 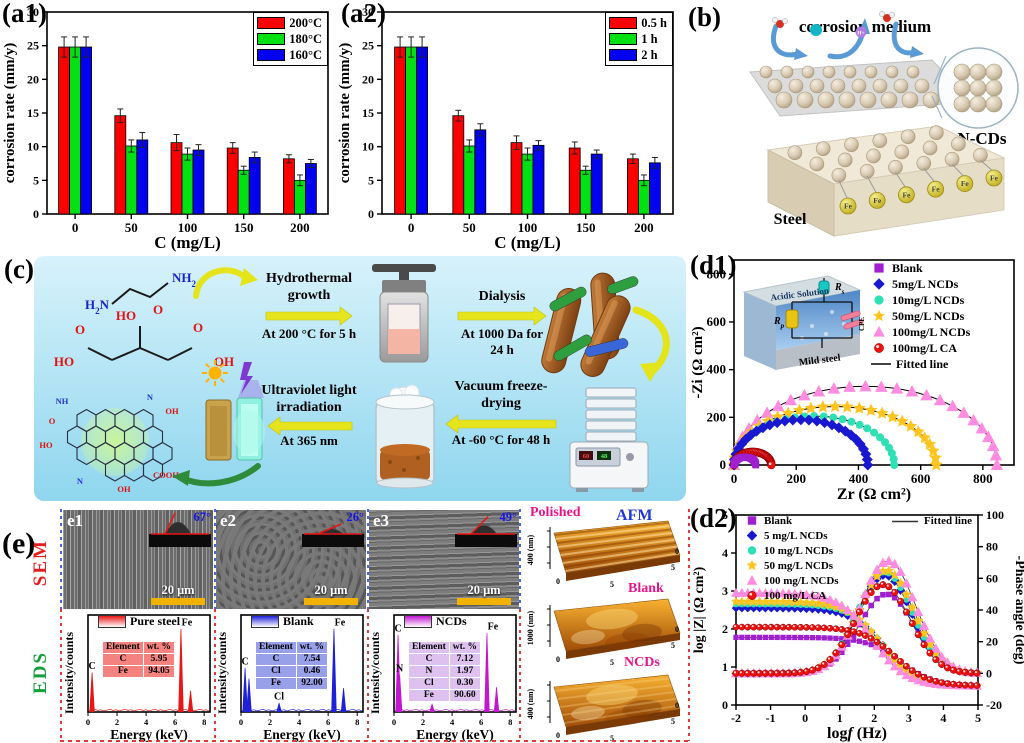 What do you see at coordinates (148, 678) in the screenshot?
I see `eds-spectrum-e1: 0 2 4 6 8 Energy (keV) C Fe` at bounding box center [148, 678].